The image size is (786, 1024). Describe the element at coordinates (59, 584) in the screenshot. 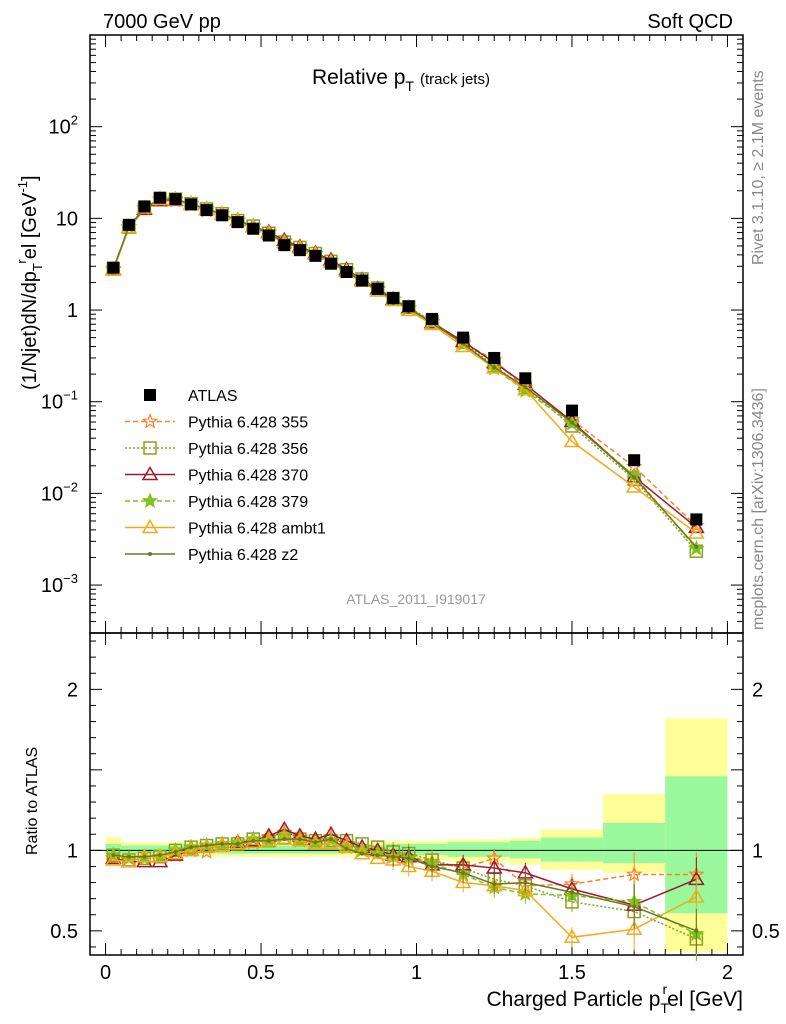

I see `y-tick-label: 10⁻³` at that location.